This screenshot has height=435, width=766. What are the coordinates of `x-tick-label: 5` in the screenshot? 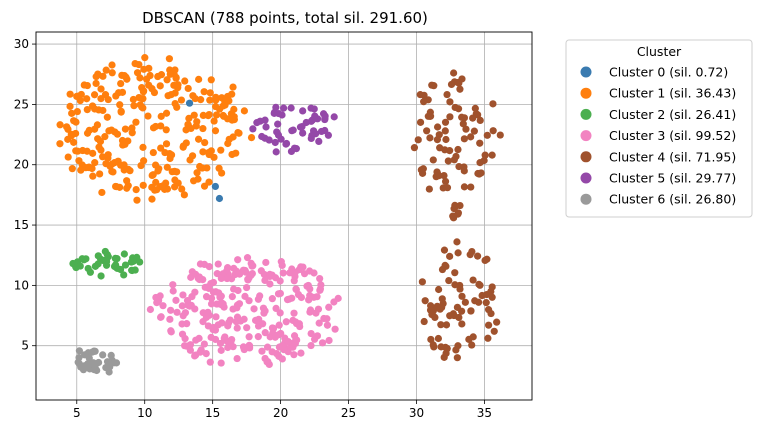 It's located at (77, 413).